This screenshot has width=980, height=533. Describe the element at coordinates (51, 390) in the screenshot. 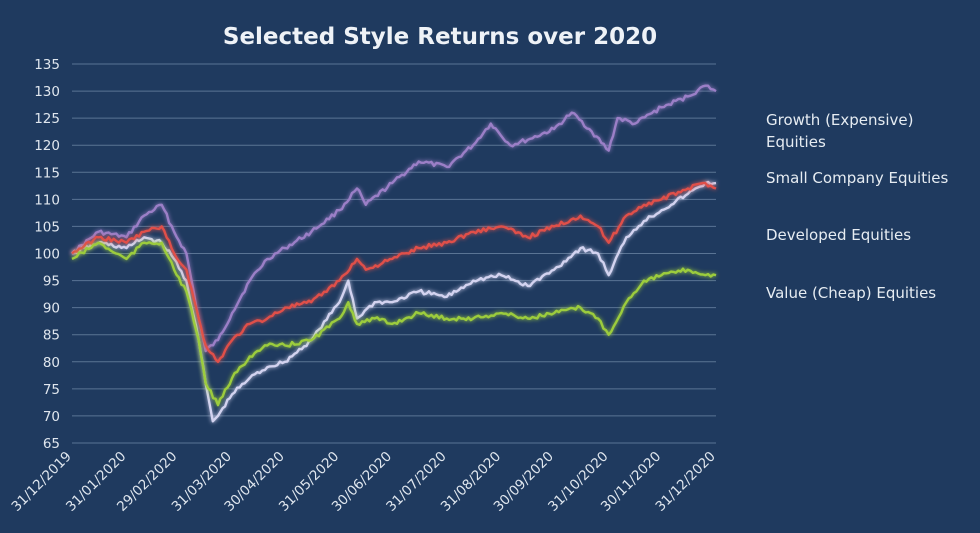

I see `y-tick-label: 75` at that location.